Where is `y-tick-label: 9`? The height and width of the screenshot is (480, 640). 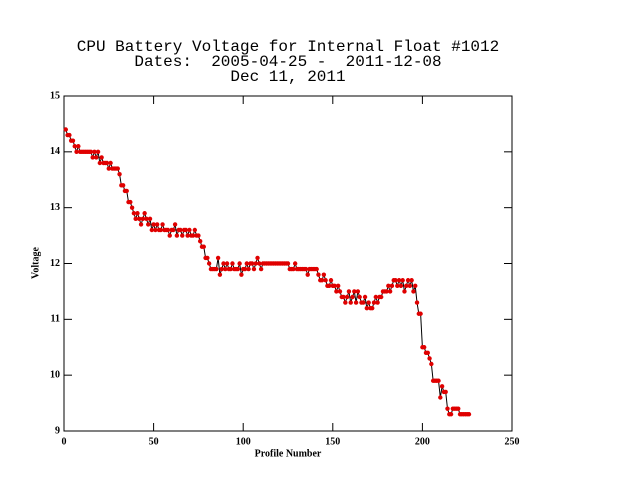
y-tick-label: 9 is located at coordinates (57, 430).